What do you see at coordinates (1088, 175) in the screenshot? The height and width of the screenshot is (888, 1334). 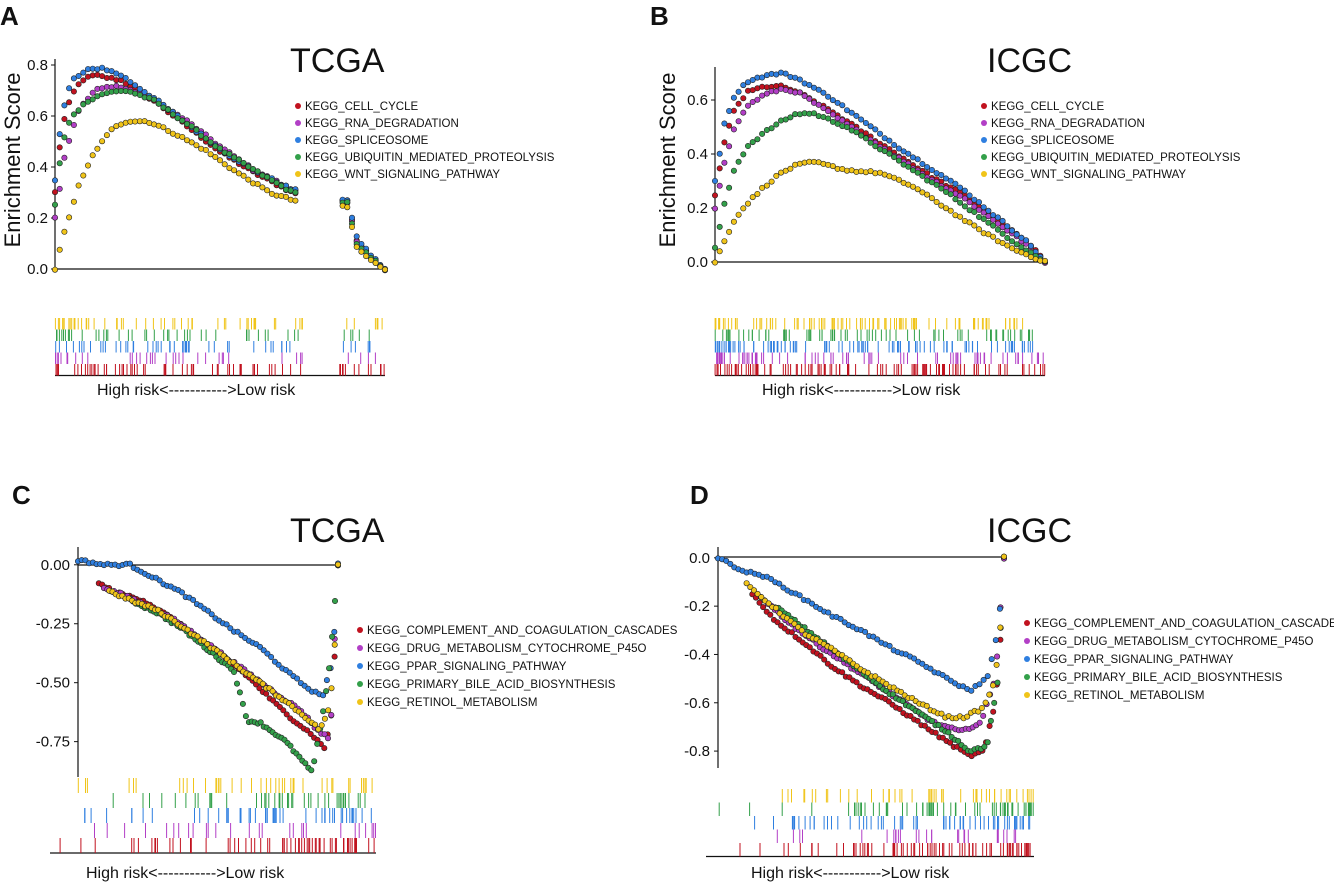 I see `panel-b-legend-label-5: KEGG_WNT_SIGNALING_PATHWAY` at bounding box center [1088, 175].